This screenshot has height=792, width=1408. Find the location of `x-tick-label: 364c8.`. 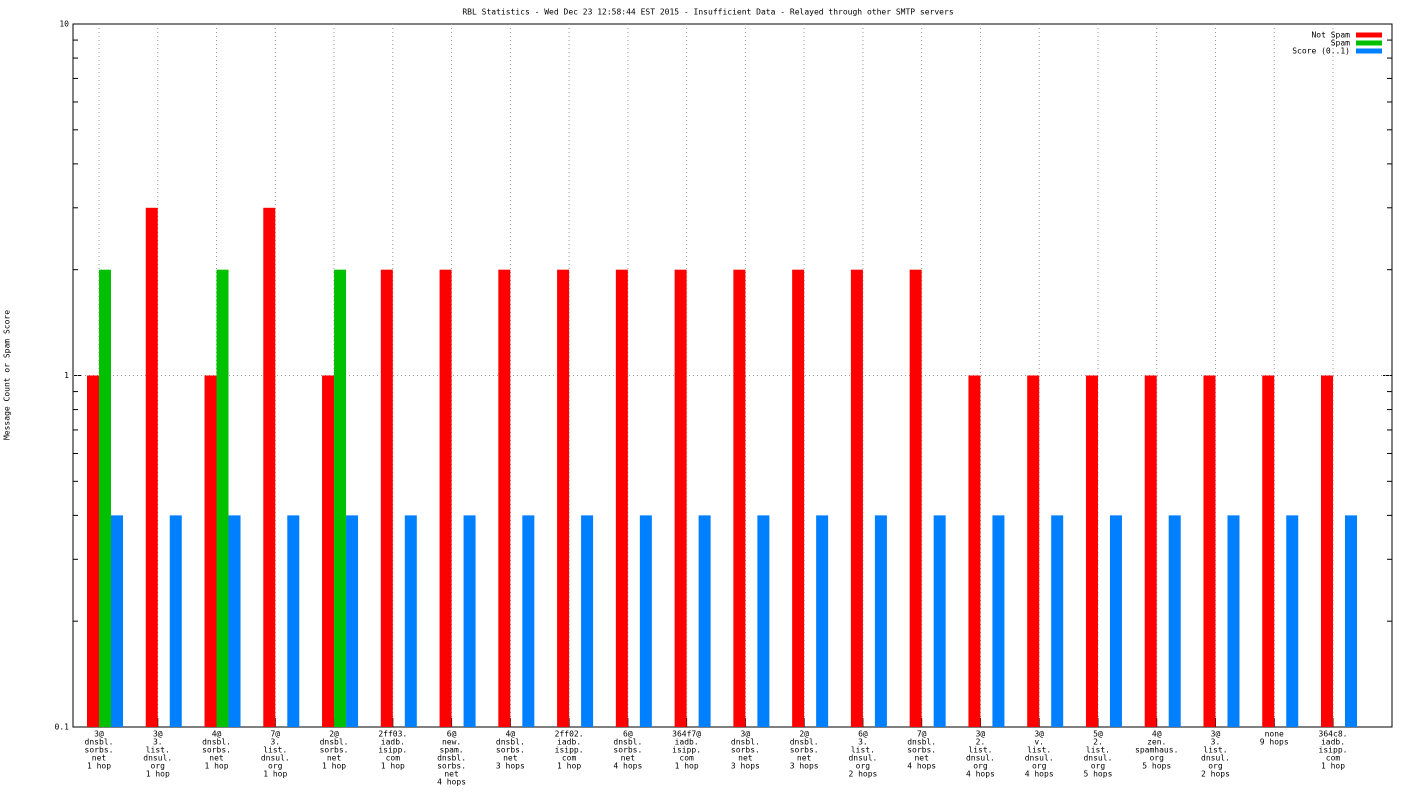

x-tick-label: 364c8. is located at coordinates (1333, 734).